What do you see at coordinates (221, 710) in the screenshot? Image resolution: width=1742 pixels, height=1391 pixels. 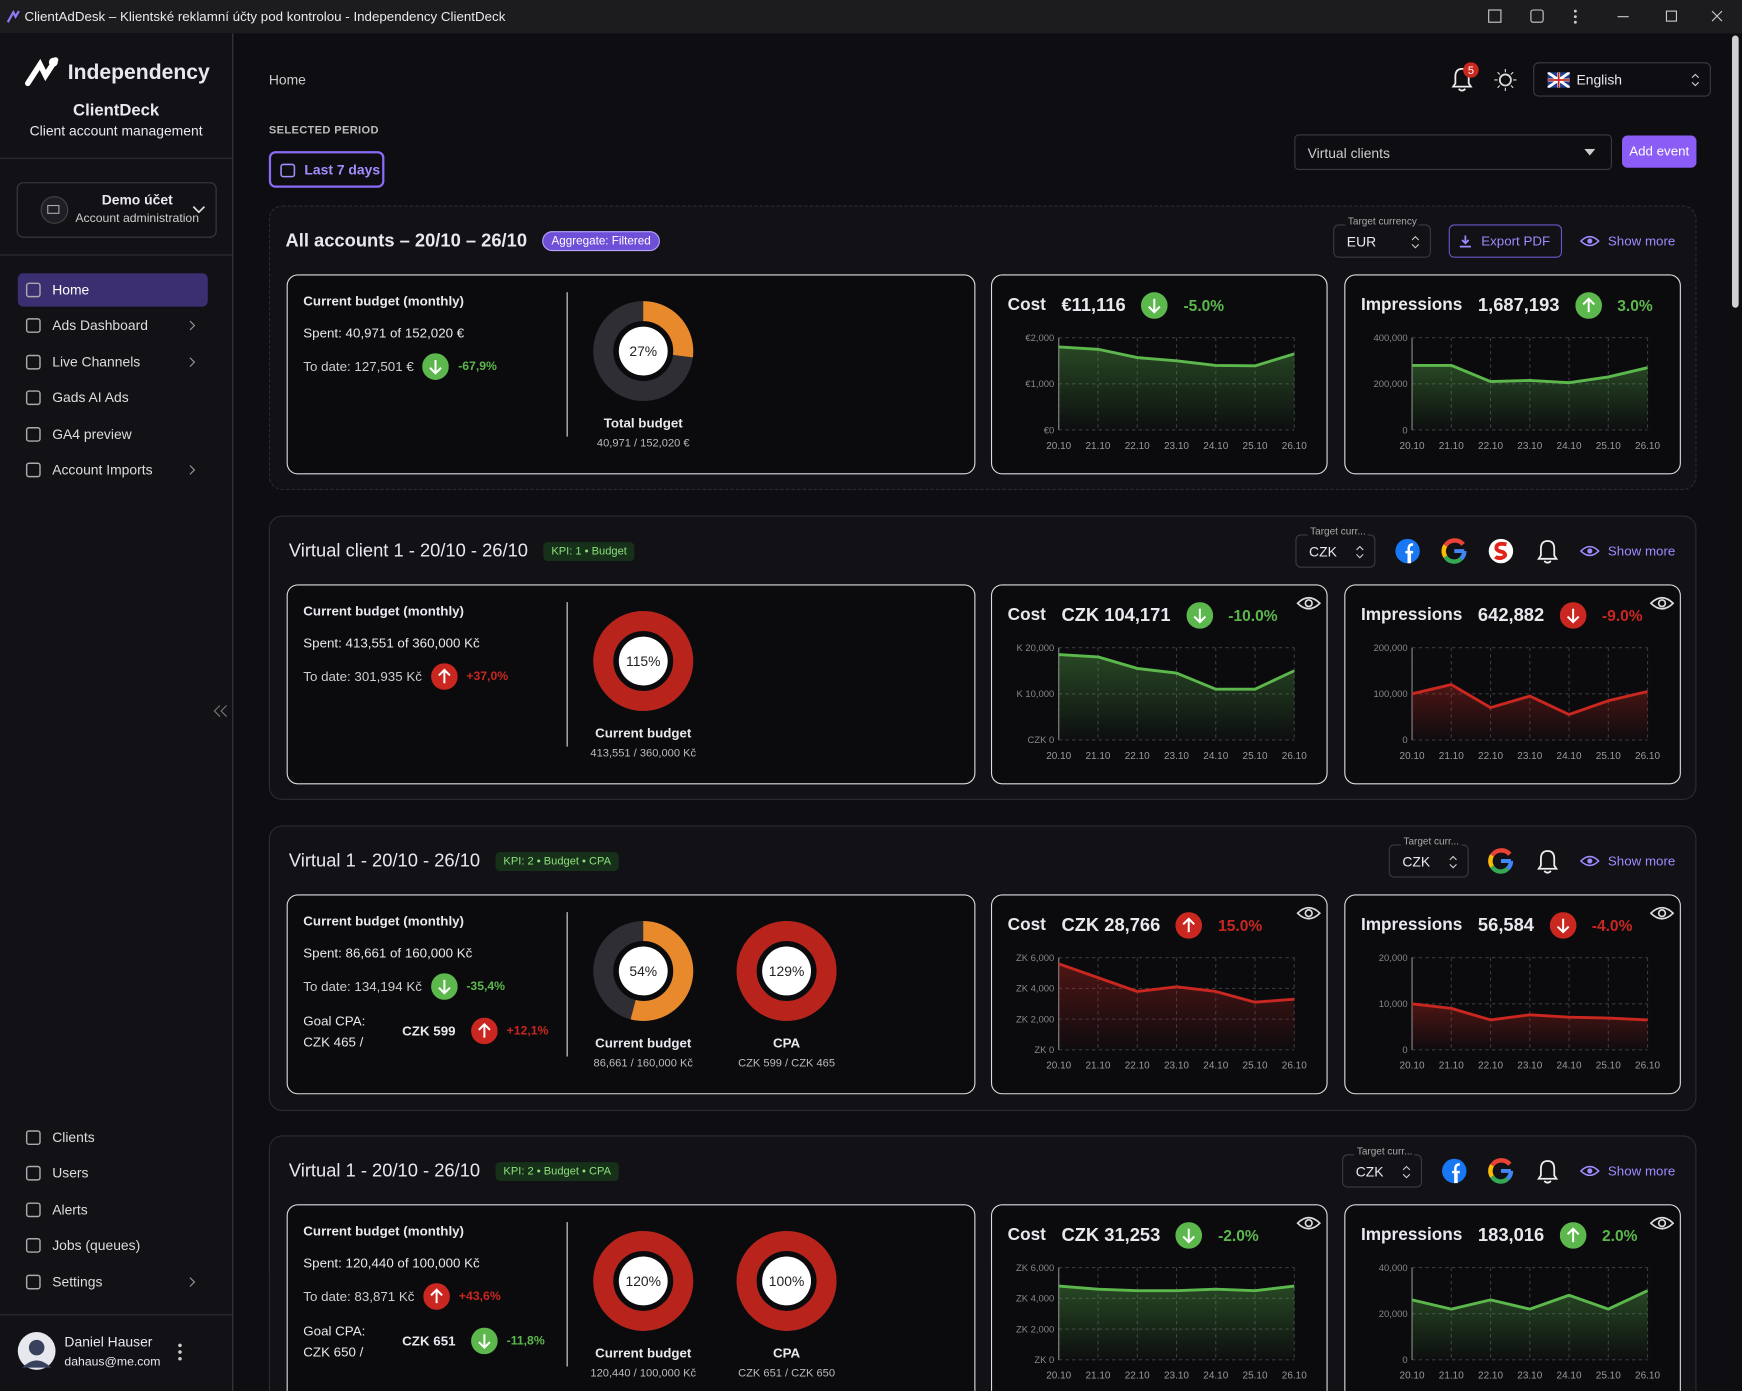 I see `collapse-icon` at bounding box center [221, 710].